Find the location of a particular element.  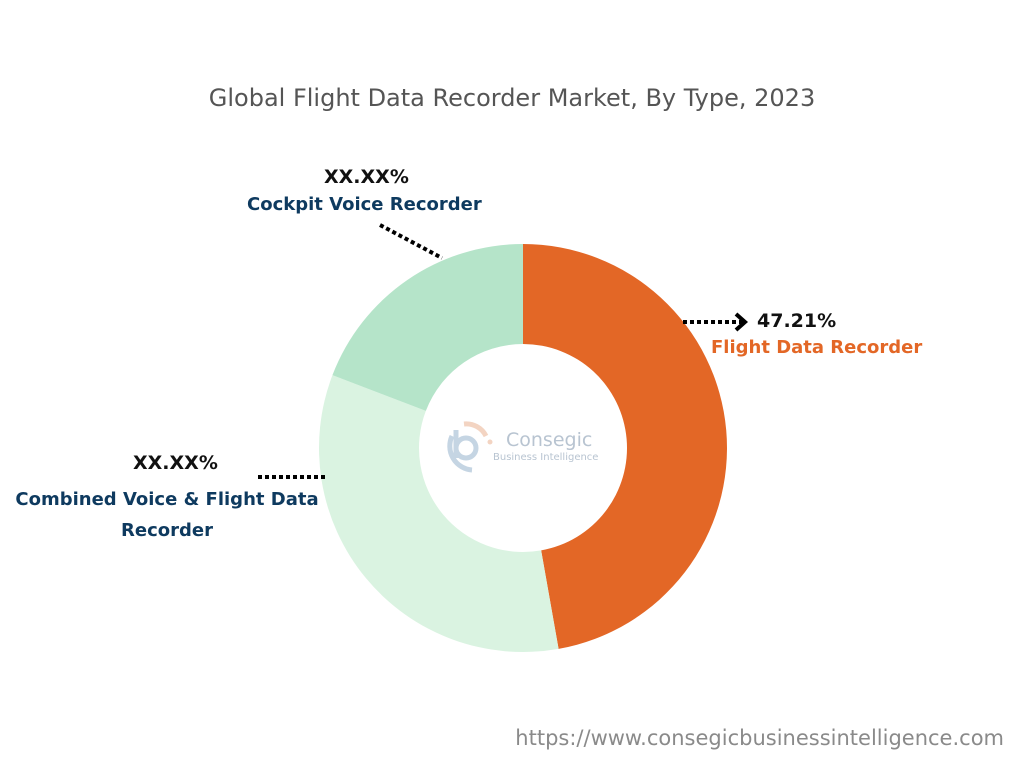

flight-data-percent-label: 47.21% is located at coordinates (797, 321).